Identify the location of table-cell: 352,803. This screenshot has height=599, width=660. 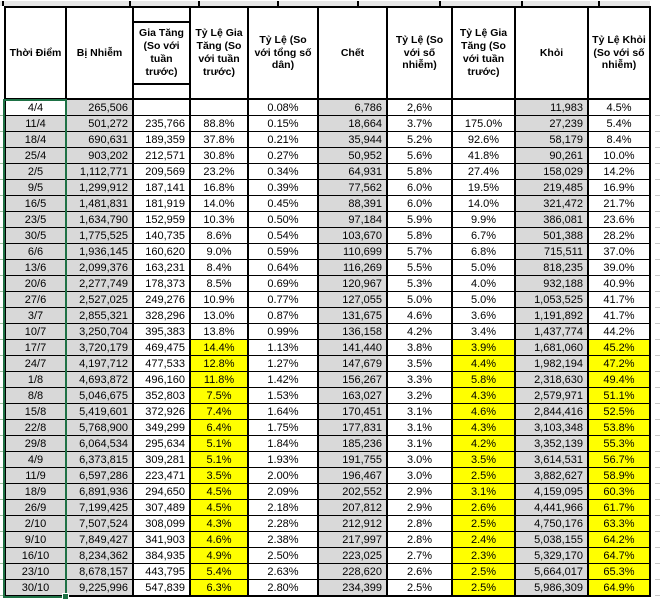
(161, 395).